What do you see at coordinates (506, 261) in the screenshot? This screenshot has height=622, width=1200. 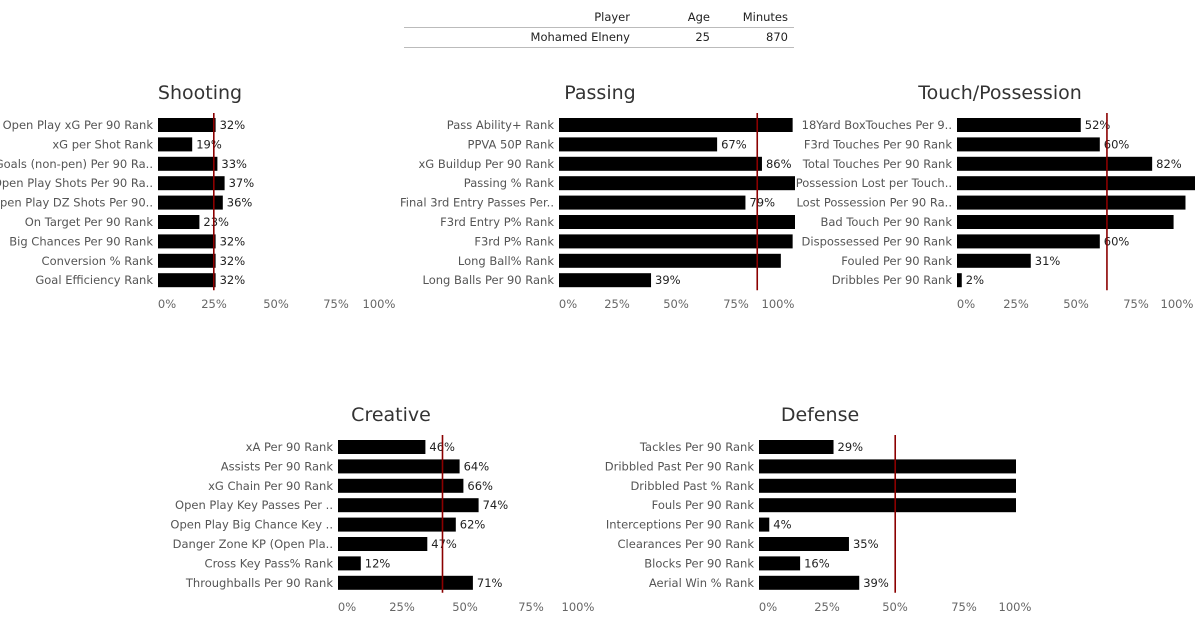 I see `category-label: Long Ball% Rank` at bounding box center [506, 261].